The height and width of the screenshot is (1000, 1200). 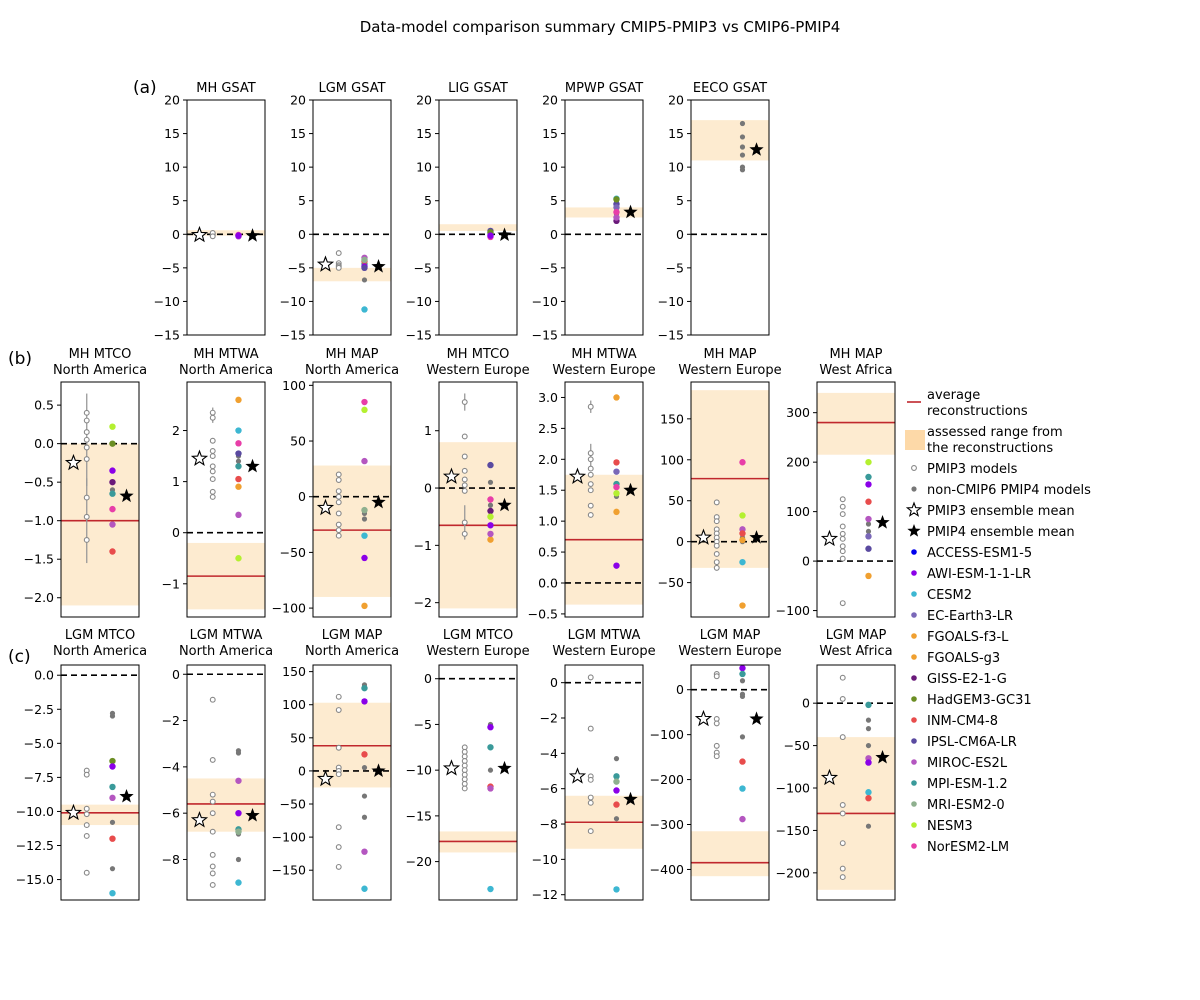 What do you see at coordinates (995, 432) in the screenshot?
I see `legend-label: assessed range from` at bounding box center [995, 432].